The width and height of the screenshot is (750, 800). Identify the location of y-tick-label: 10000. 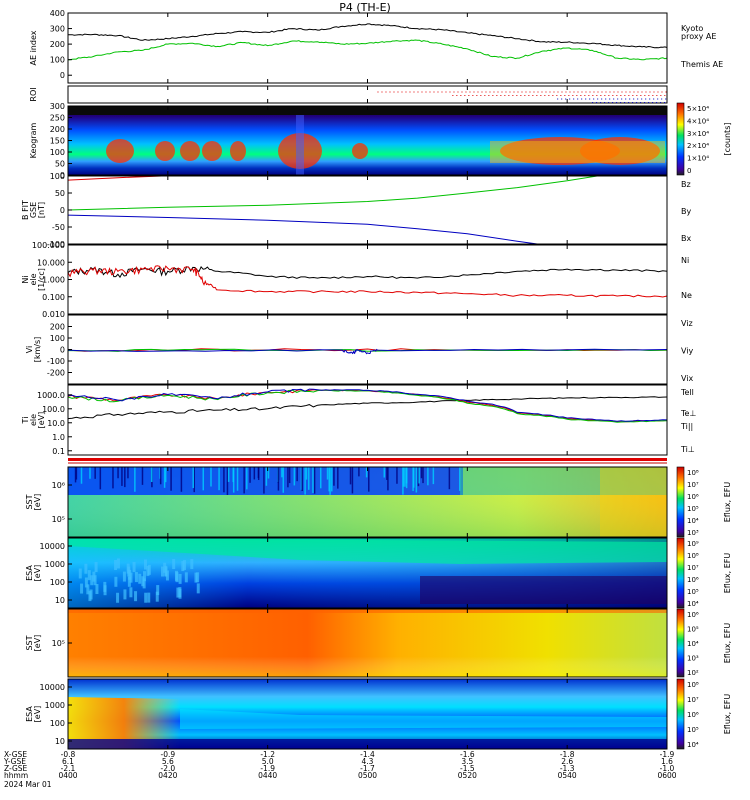
(52, 687).